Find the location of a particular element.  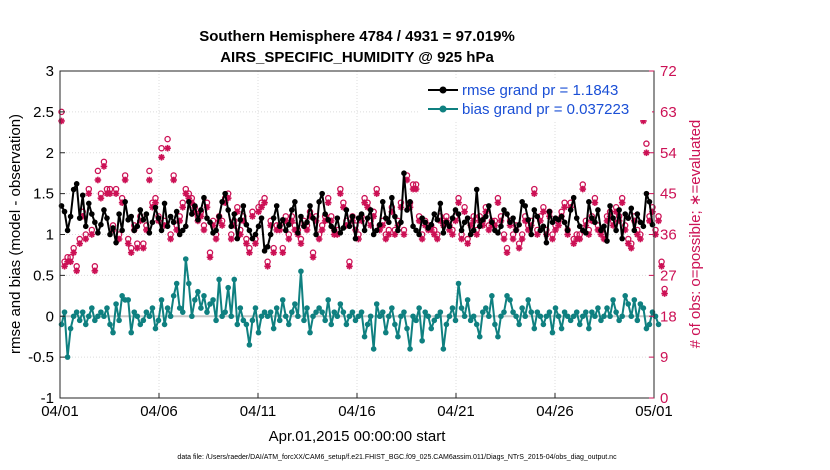

legend-box is located at coordinates (536, 99).